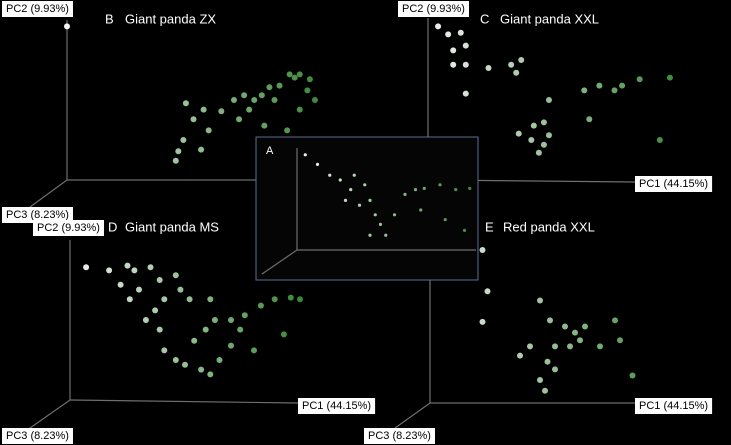 The image size is (731, 445). Describe the element at coordinates (109, 18) in the screenshot. I see `panel-letter: B` at that location.